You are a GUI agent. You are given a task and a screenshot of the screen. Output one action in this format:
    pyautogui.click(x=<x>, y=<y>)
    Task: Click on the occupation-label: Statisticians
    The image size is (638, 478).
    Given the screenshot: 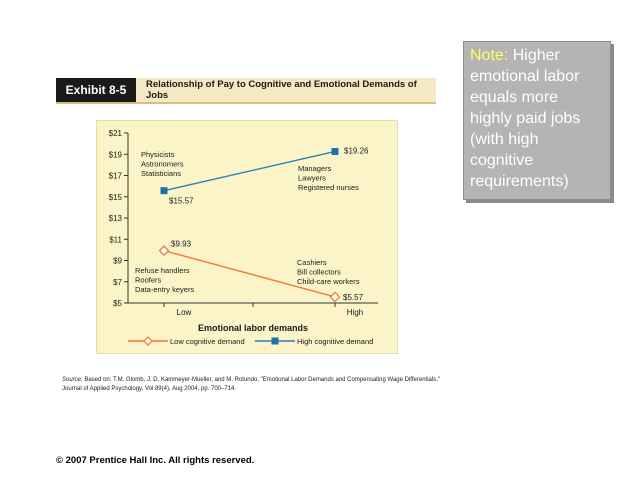 What is the action you would take?
    pyautogui.click(x=161, y=173)
    